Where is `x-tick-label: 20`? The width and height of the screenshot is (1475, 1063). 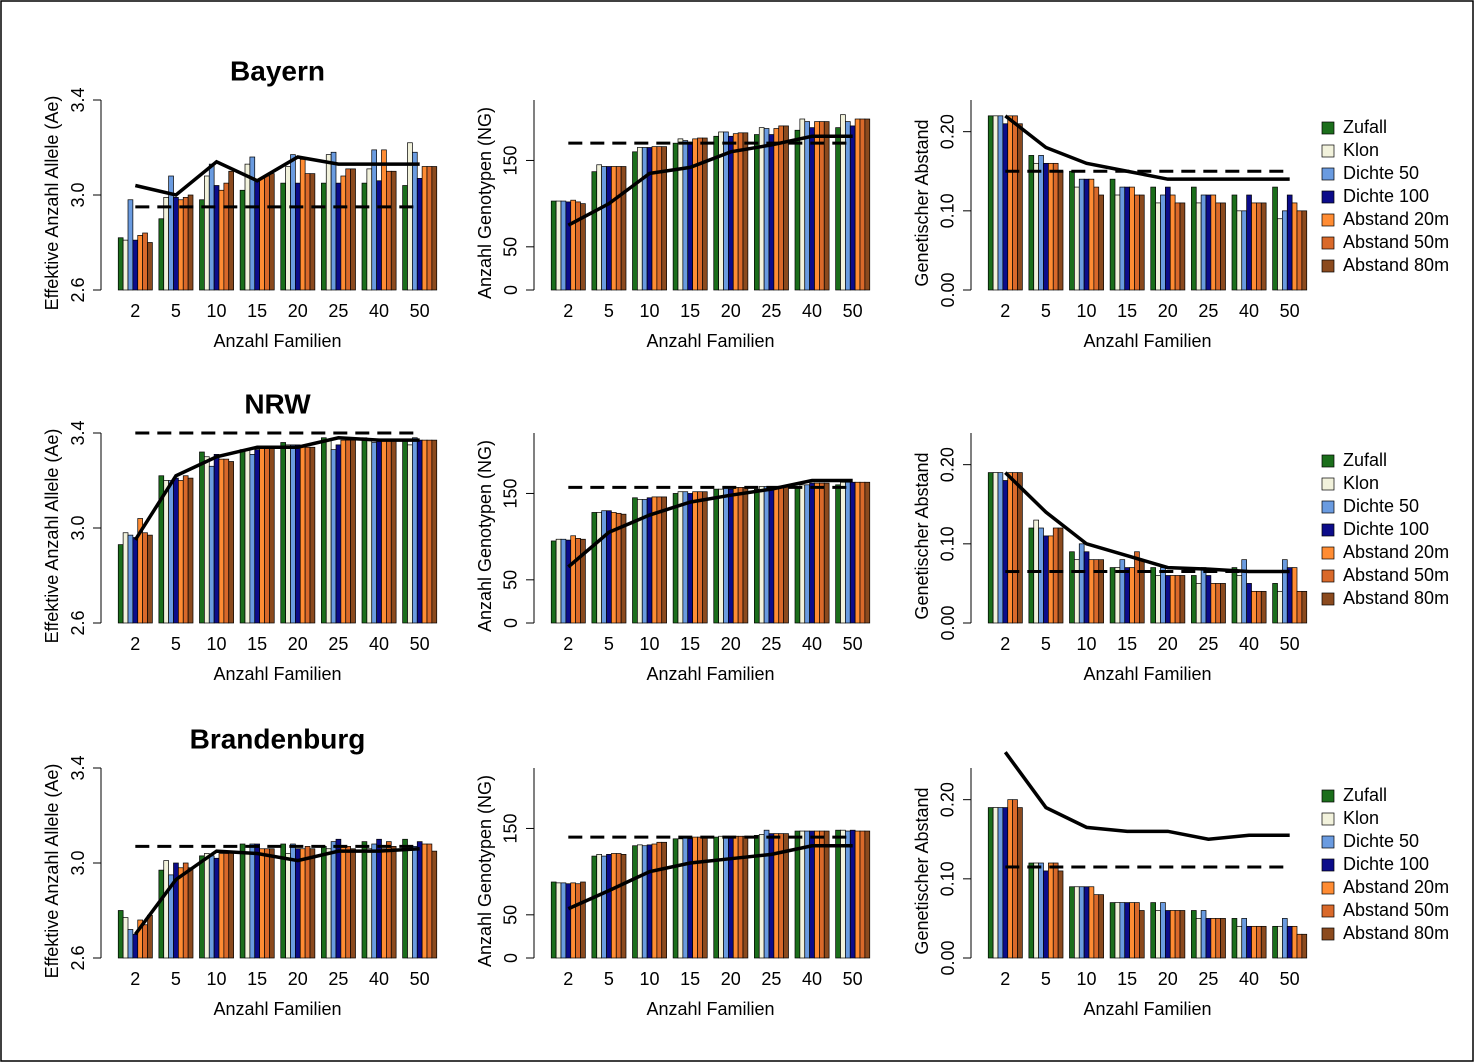
x-tick-label: 20 is located at coordinates (731, 979).